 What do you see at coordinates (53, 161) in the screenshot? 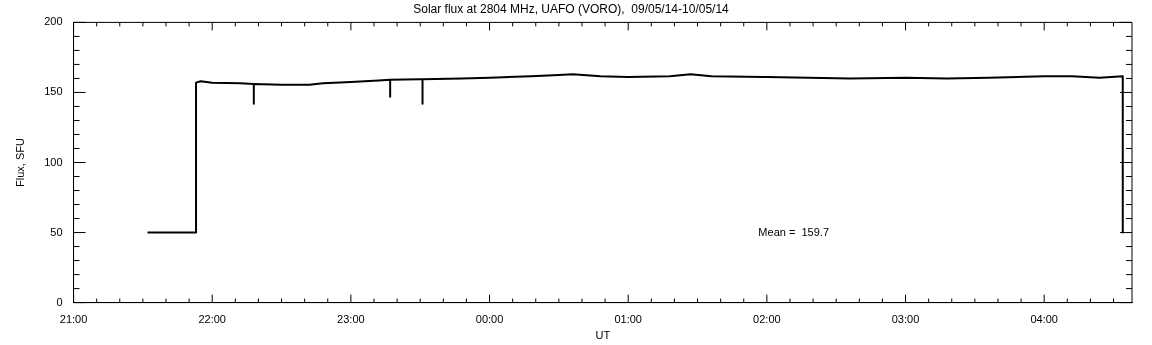
I see `y-tick-label: 100` at bounding box center [53, 161].